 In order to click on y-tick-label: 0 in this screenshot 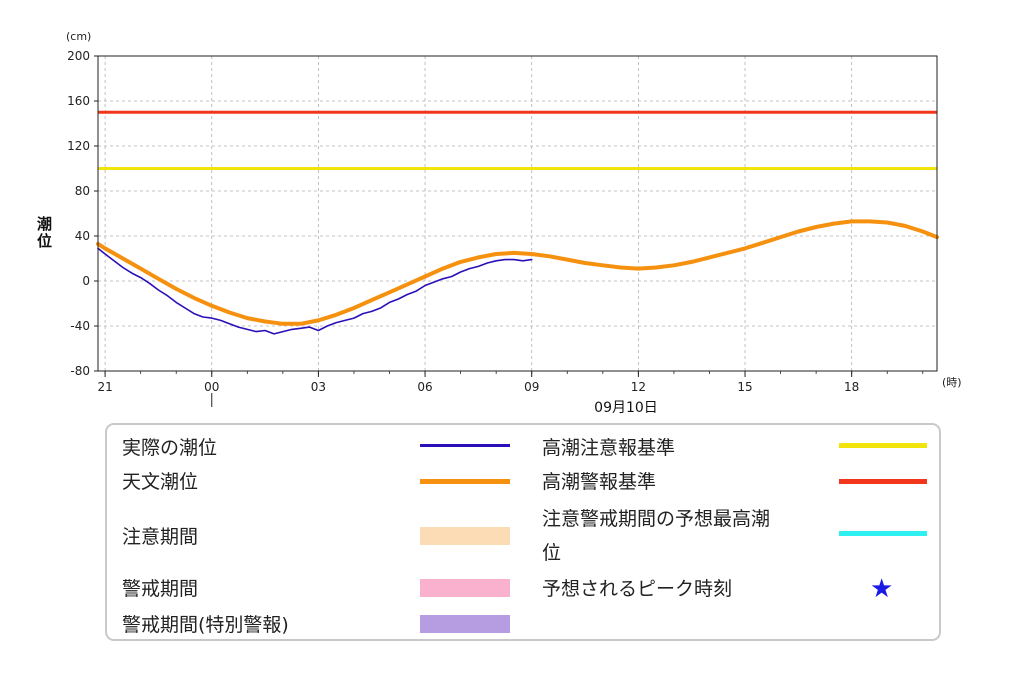, I will do `click(86, 281)`.